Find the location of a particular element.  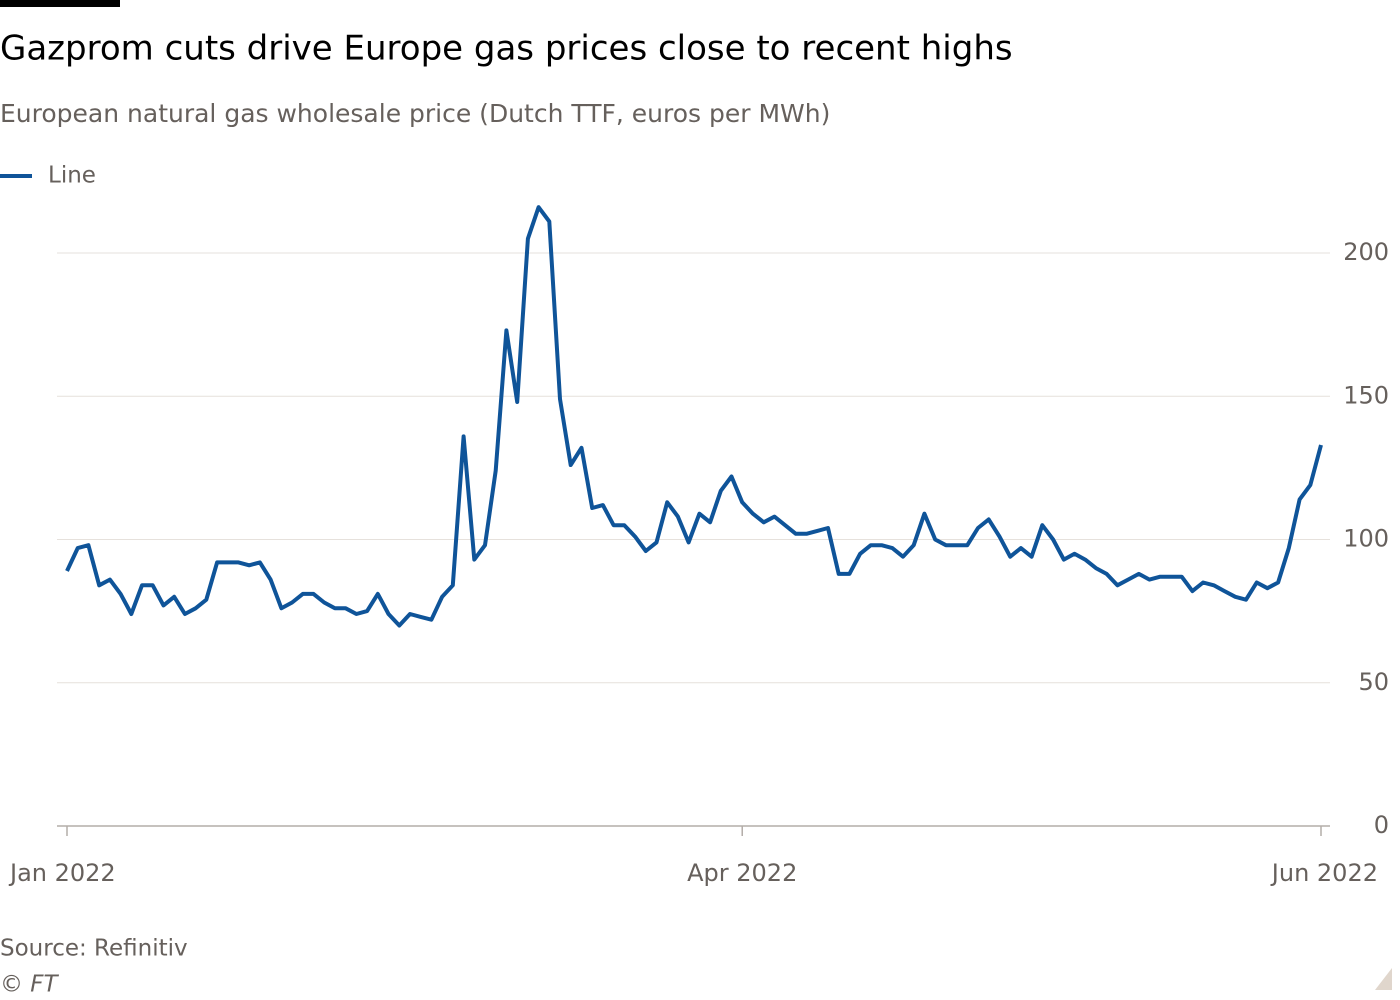

source: Source: Refinitiv is located at coordinates (94, 949).